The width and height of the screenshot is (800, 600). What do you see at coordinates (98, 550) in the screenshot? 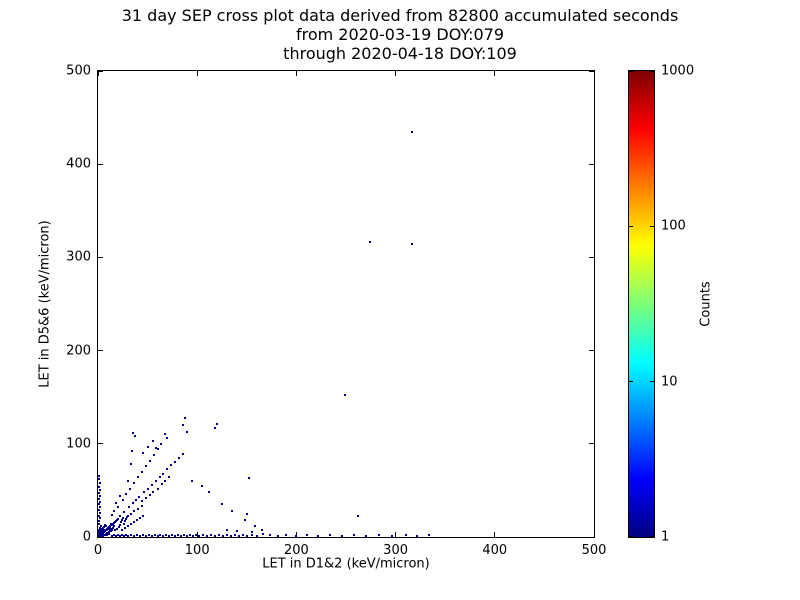
I see `x-tick-label: 0` at bounding box center [98, 550].